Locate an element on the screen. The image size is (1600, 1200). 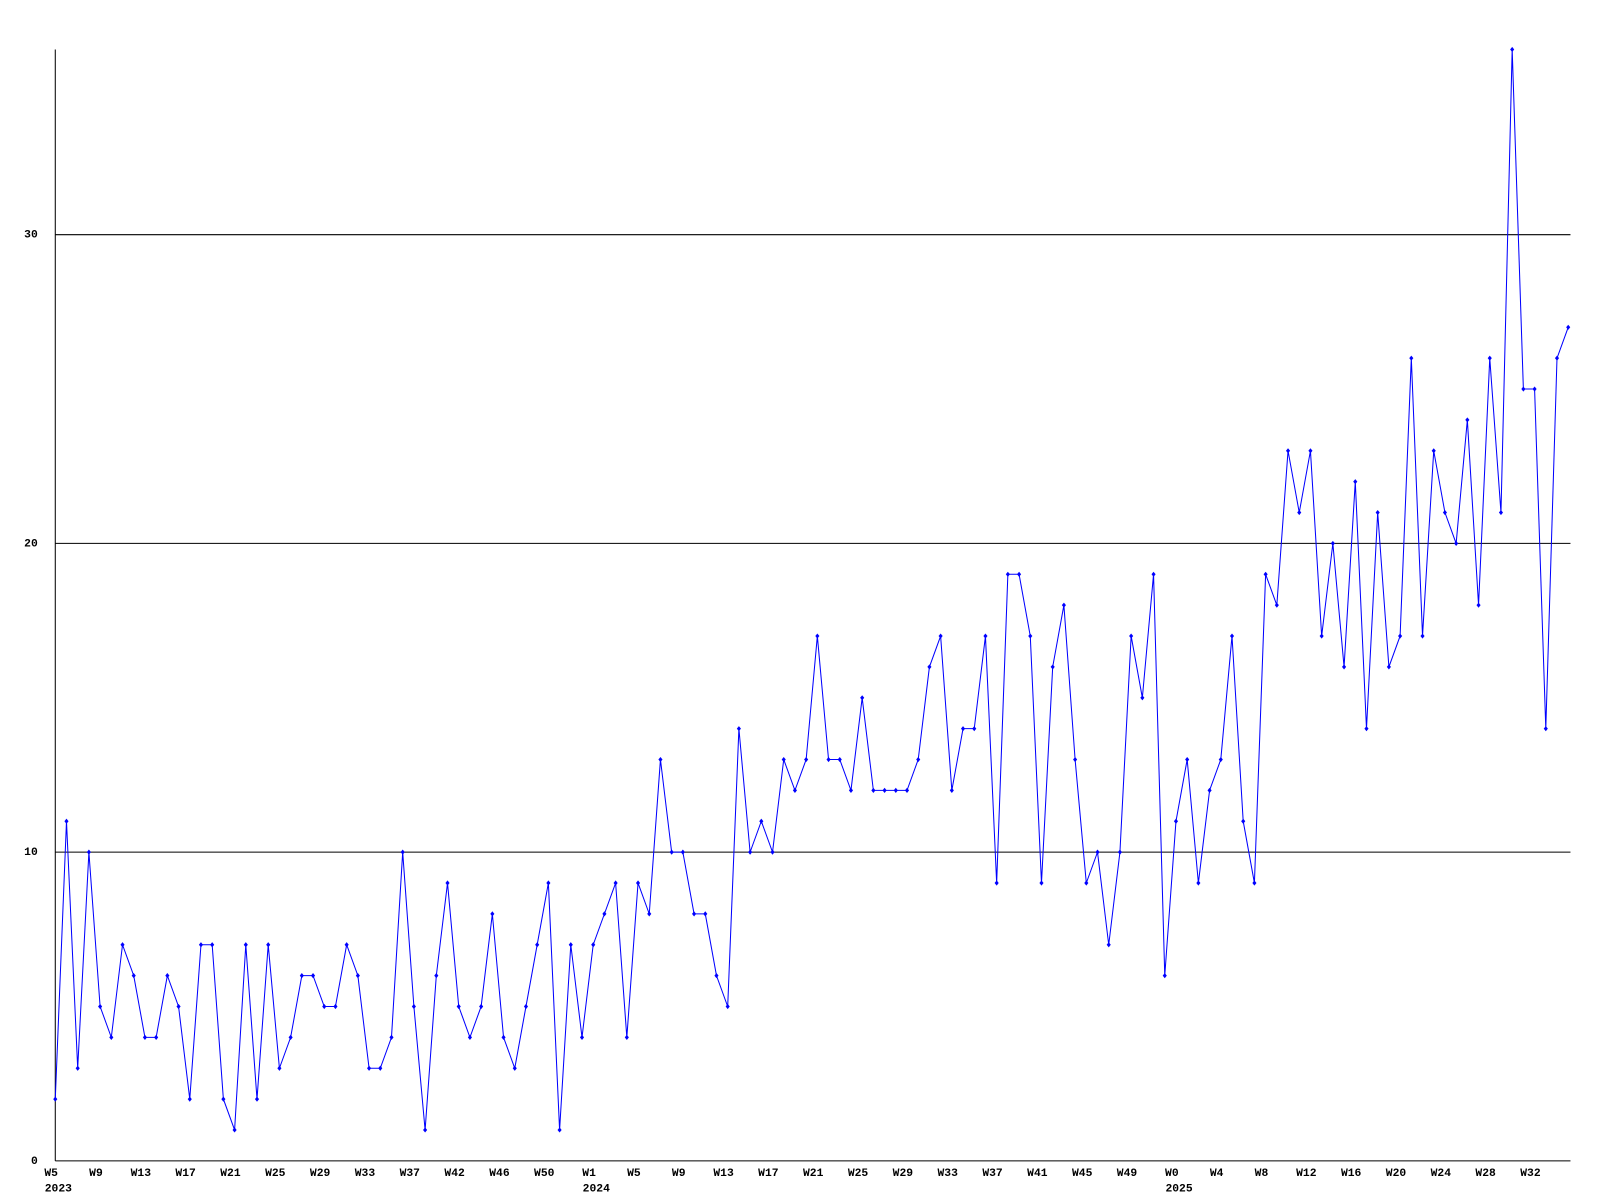
x-tick-label: W25 is located at coordinates (858, 1174).